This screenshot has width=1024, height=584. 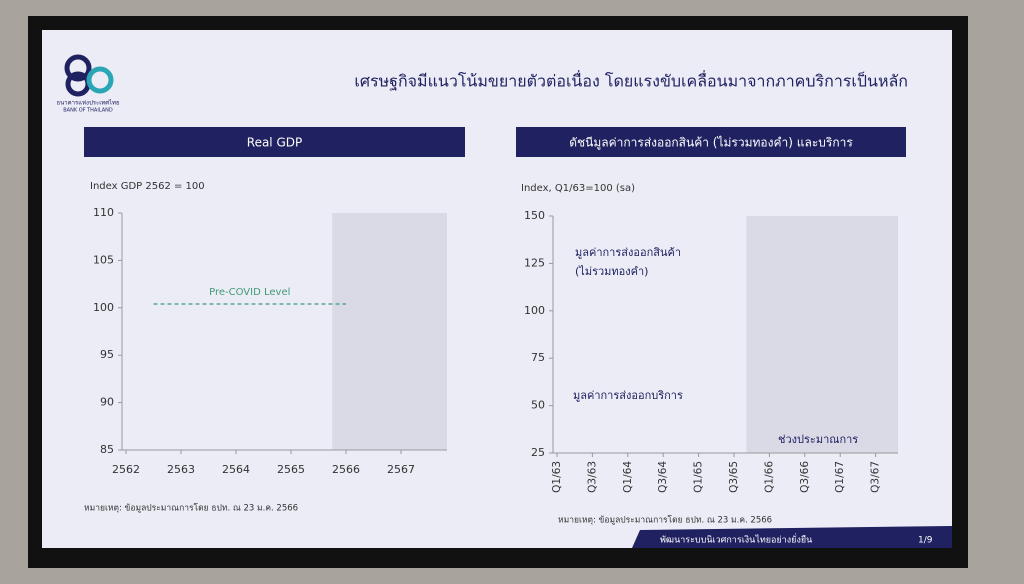 What do you see at coordinates (107, 402) in the screenshot?
I see `y-tick-label: 90` at bounding box center [107, 402].